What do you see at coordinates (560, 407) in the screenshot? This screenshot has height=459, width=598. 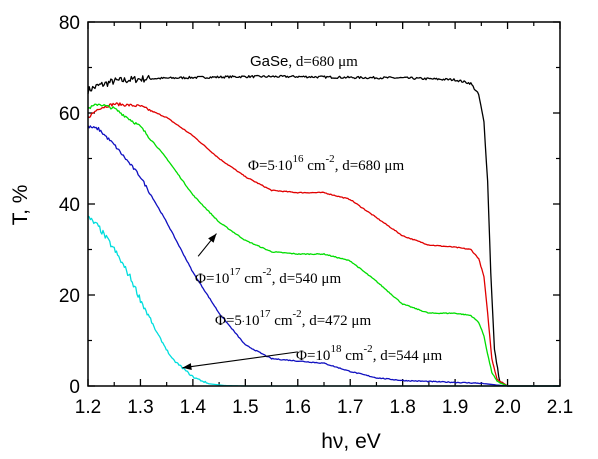 I see `x-tick-label: 2.1` at bounding box center [560, 407].